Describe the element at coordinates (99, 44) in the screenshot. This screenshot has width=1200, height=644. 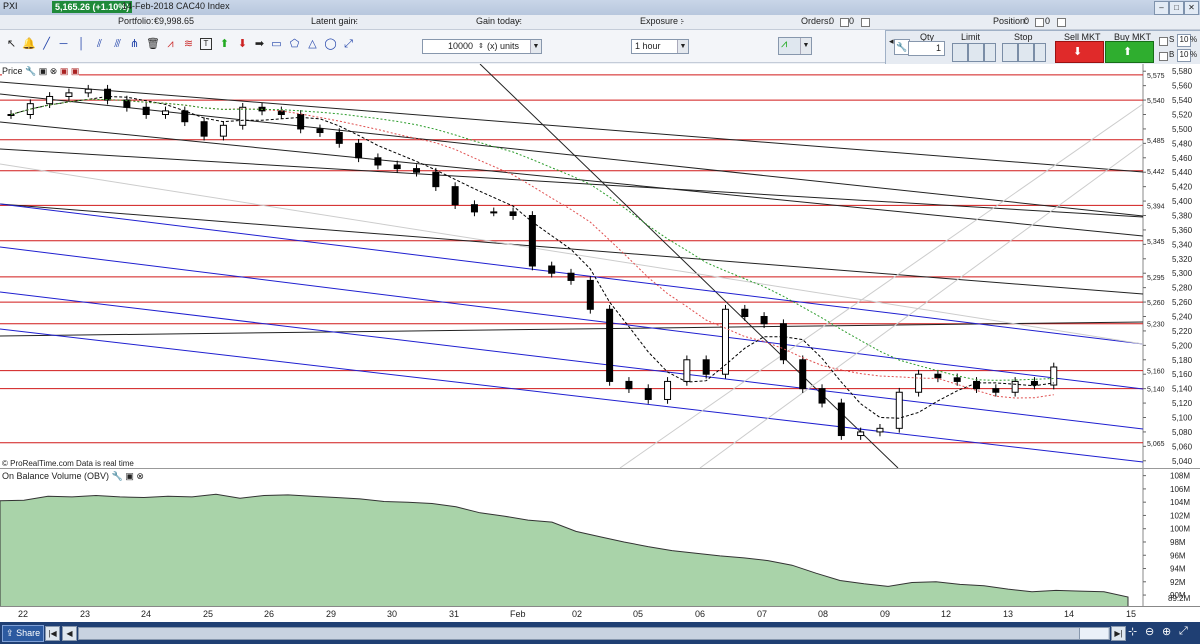
I see `fibonacci-fan-icon: ⫽` at that location.